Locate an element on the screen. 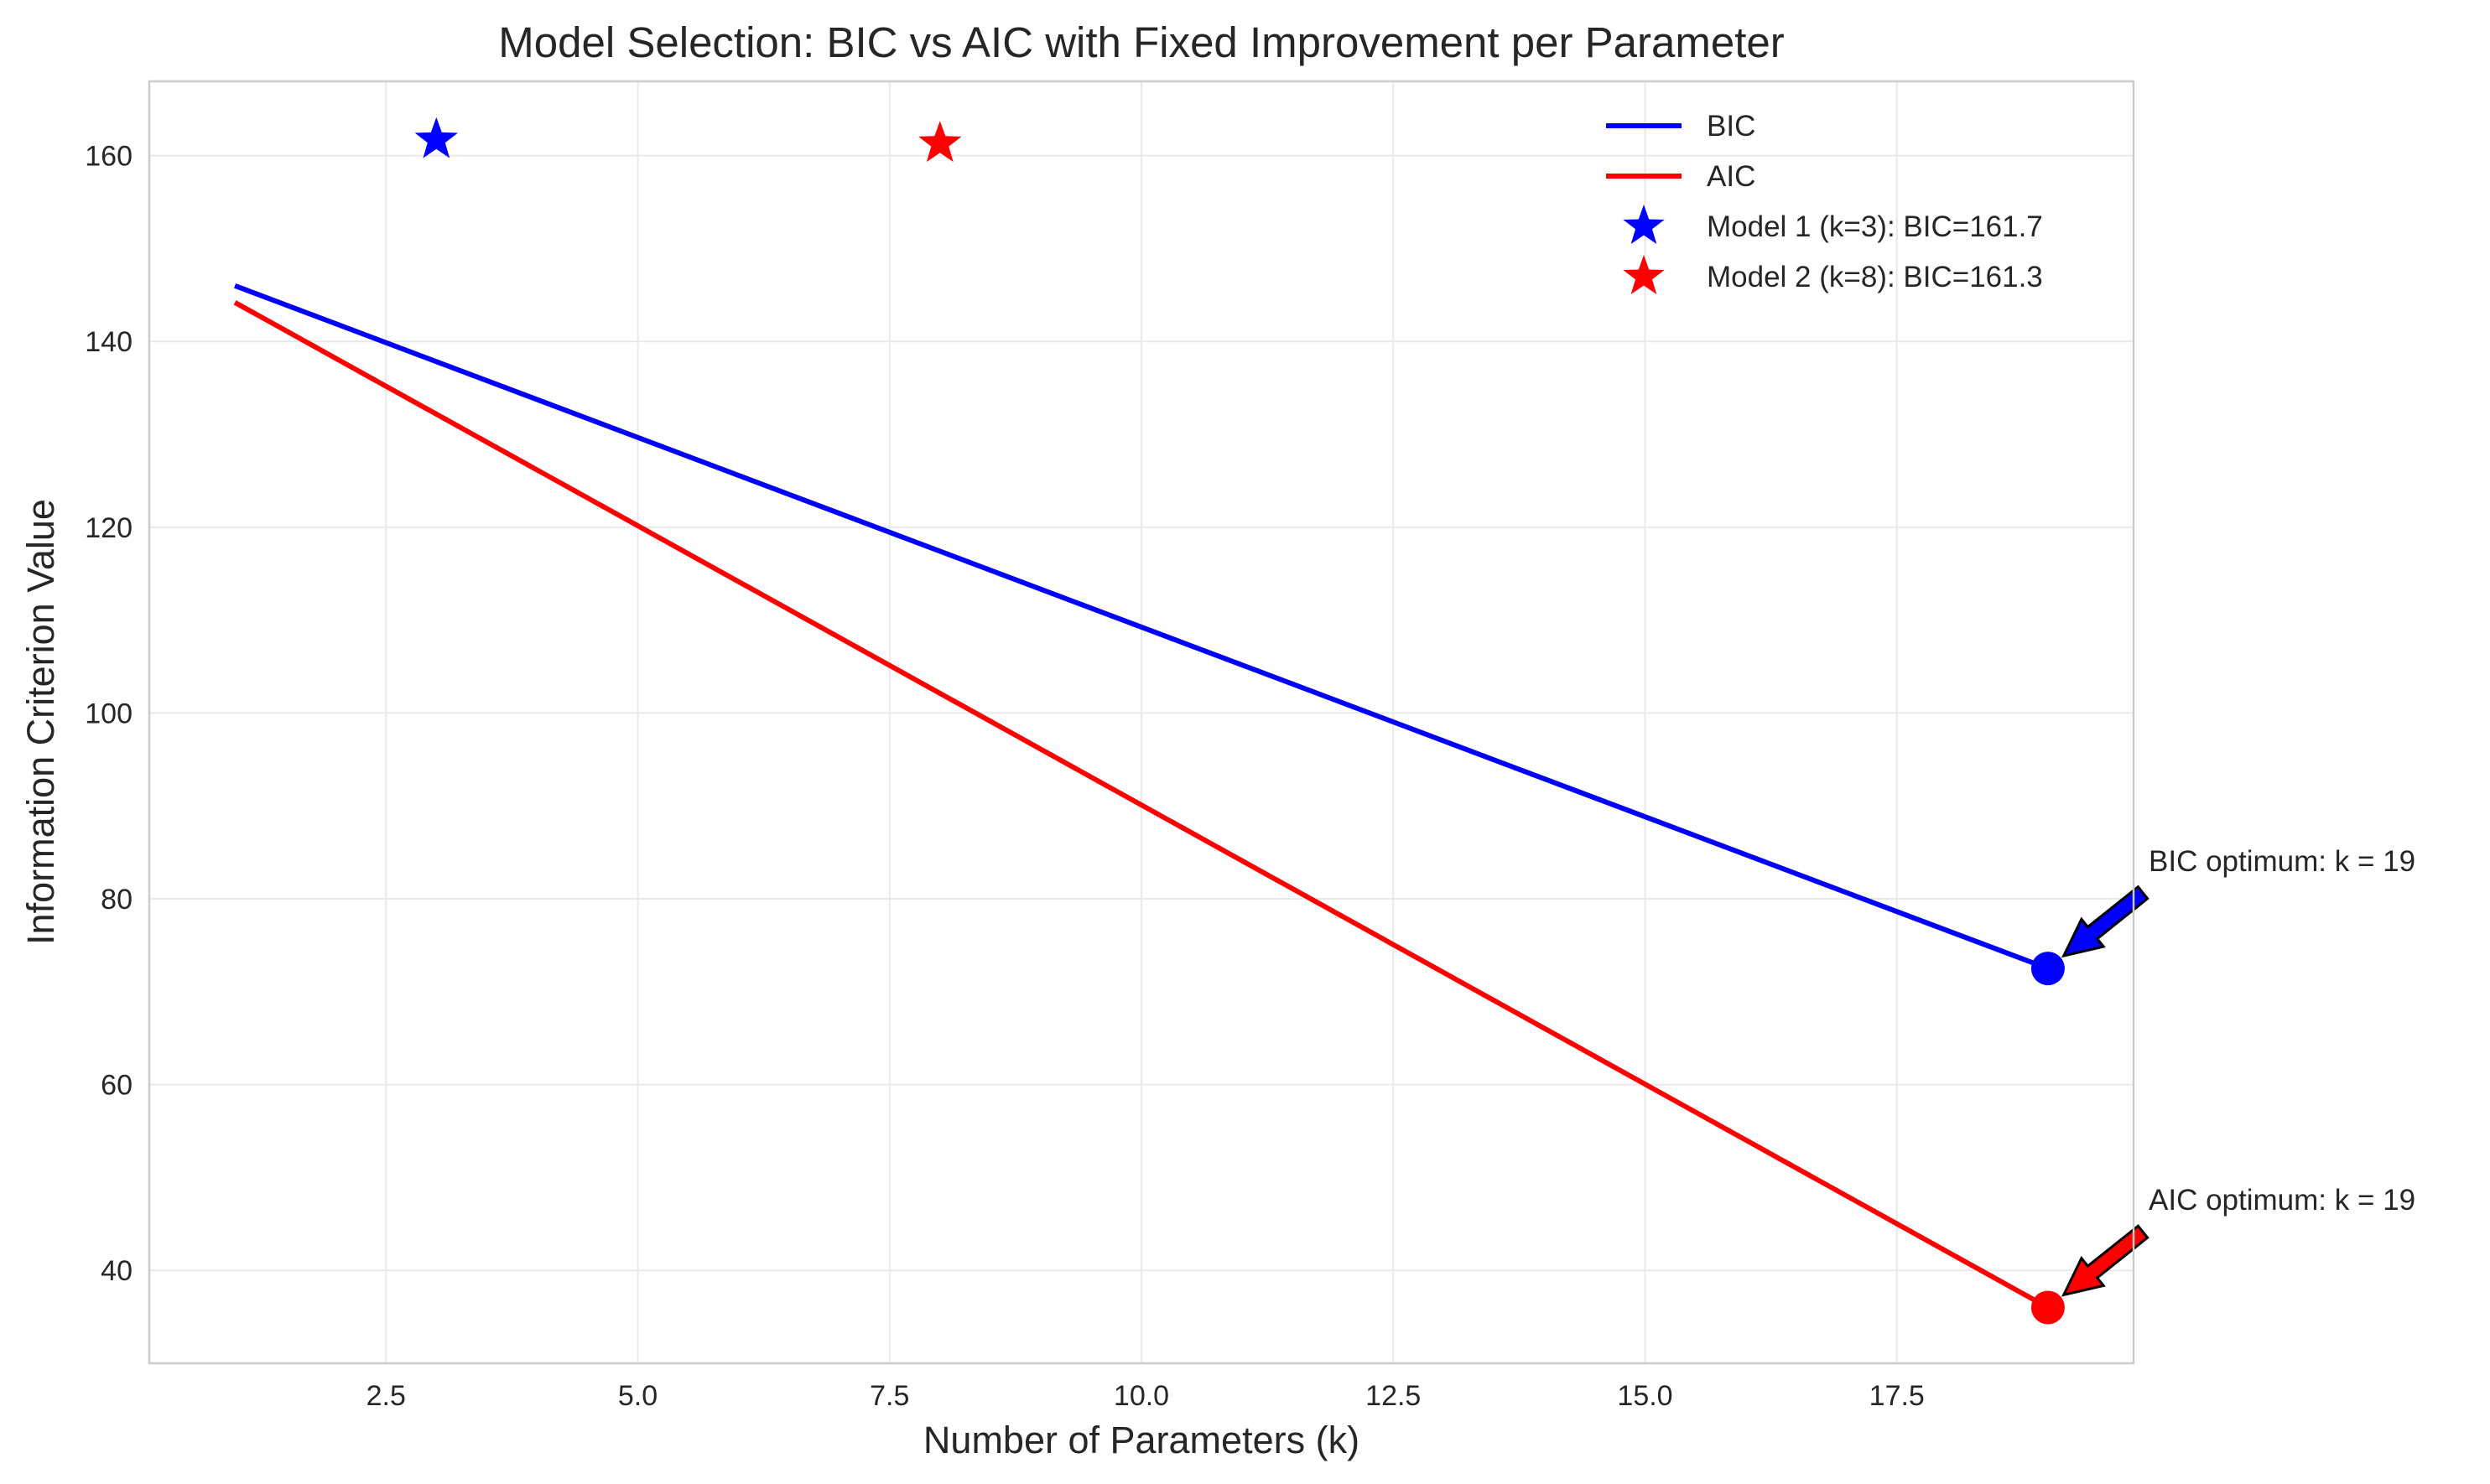  y-tick-label: 60 is located at coordinates (117, 1086).